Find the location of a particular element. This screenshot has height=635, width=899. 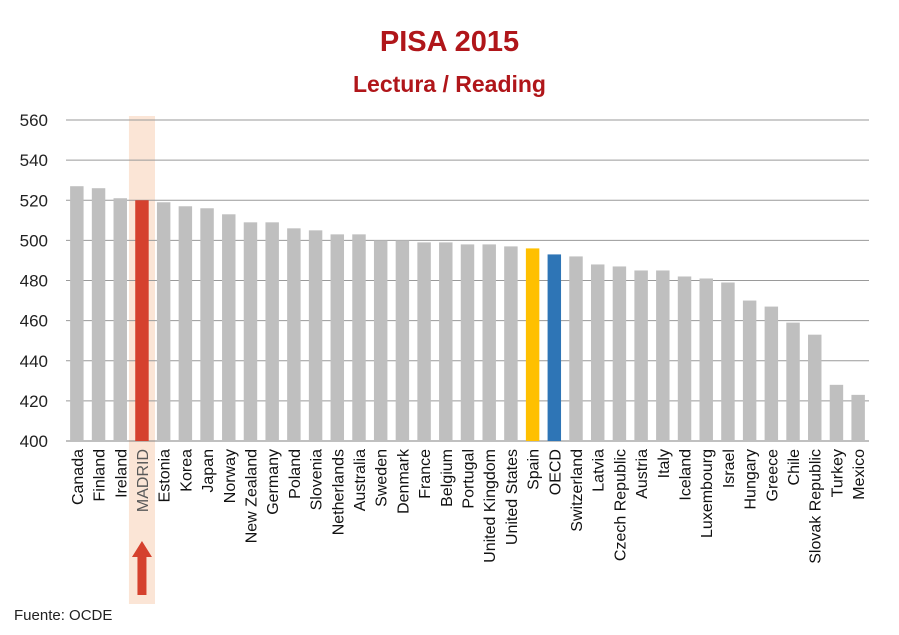

x-tick-label: Hungary is located at coordinates (751, 479).